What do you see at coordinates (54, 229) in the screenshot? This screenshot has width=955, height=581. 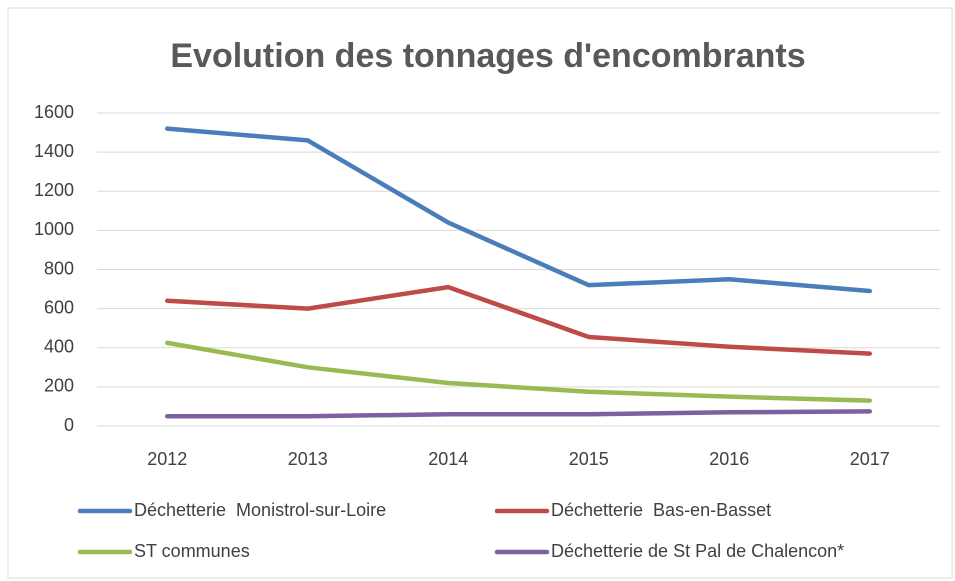 I see `y-tick-label: 1000` at bounding box center [54, 229].